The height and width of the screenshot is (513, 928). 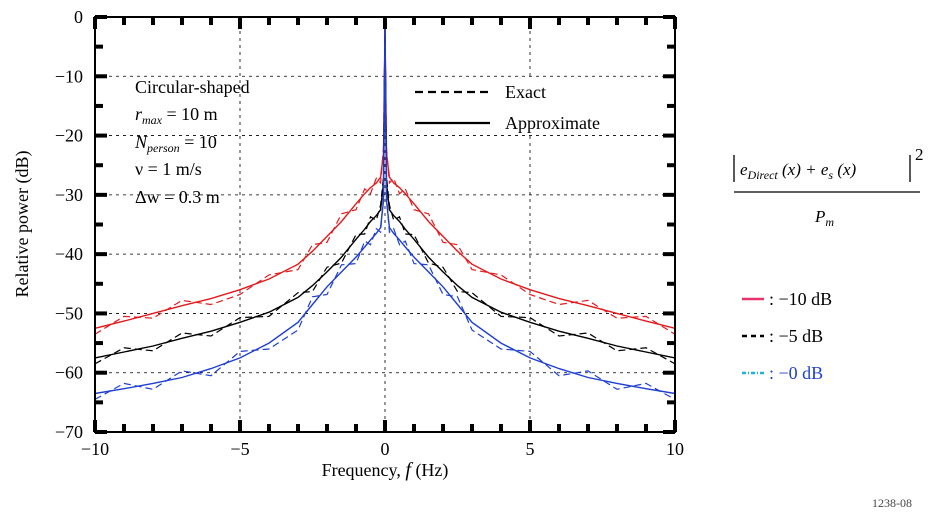 What do you see at coordinates (69, 373) in the screenshot?
I see `y-tick-label: −60` at bounding box center [69, 373].